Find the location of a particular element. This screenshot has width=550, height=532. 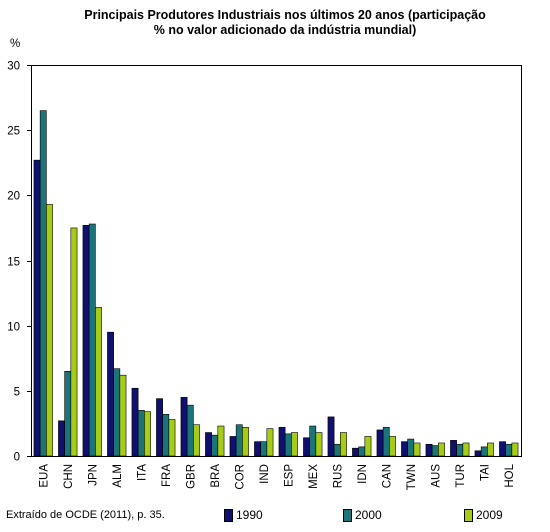

x-tick-label-chn: CHN is located at coordinates (69, 476).